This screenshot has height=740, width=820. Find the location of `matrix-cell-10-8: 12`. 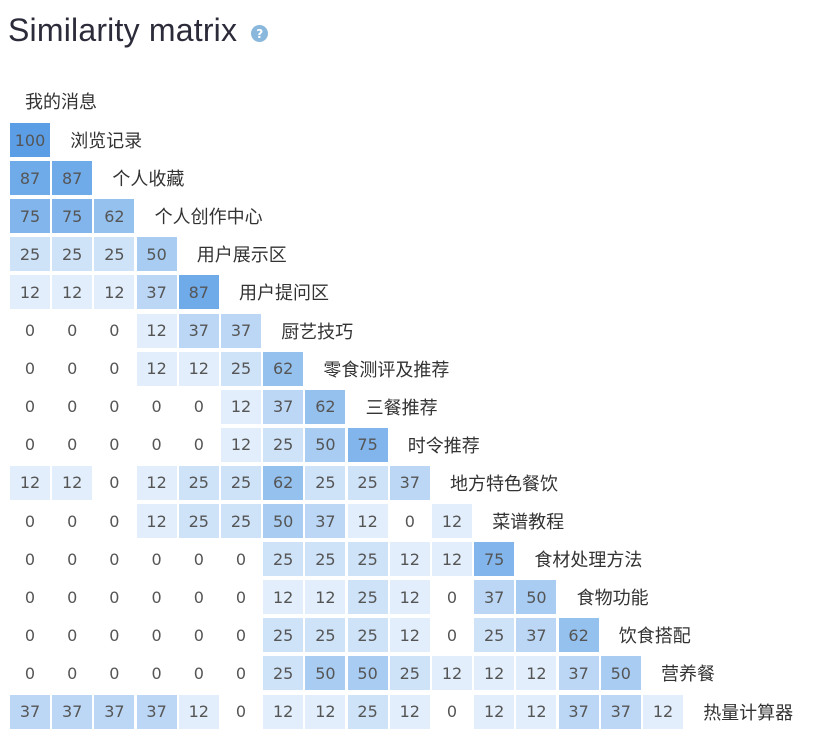

matrix-cell-10-8: 12 is located at coordinates (367, 521).